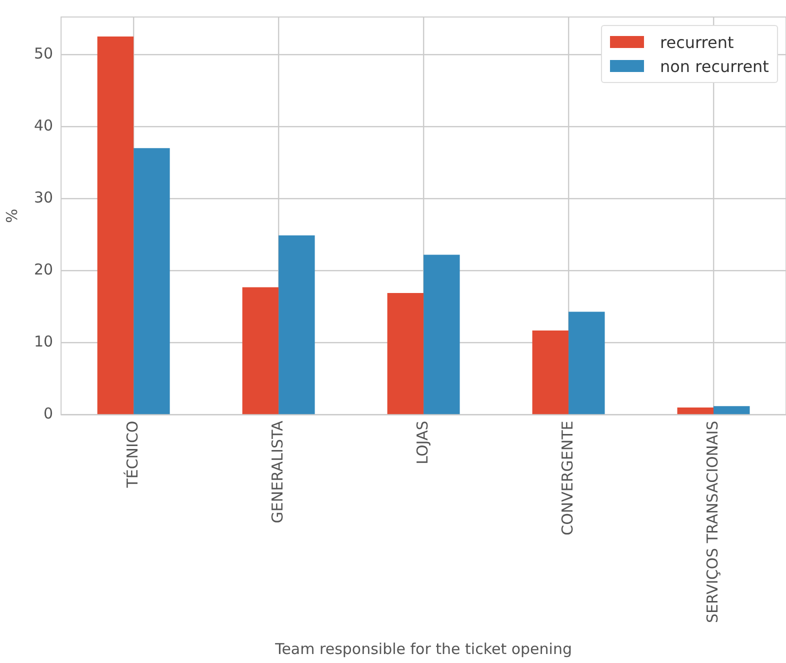 Image resolution: width=786 pixels, height=663 pixels. What do you see at coordinates (712, 522) in the screenshot?
I see `x-tick-label: SERVIÇOS TRANSACIONAIS` at bounding box center [712, 522].